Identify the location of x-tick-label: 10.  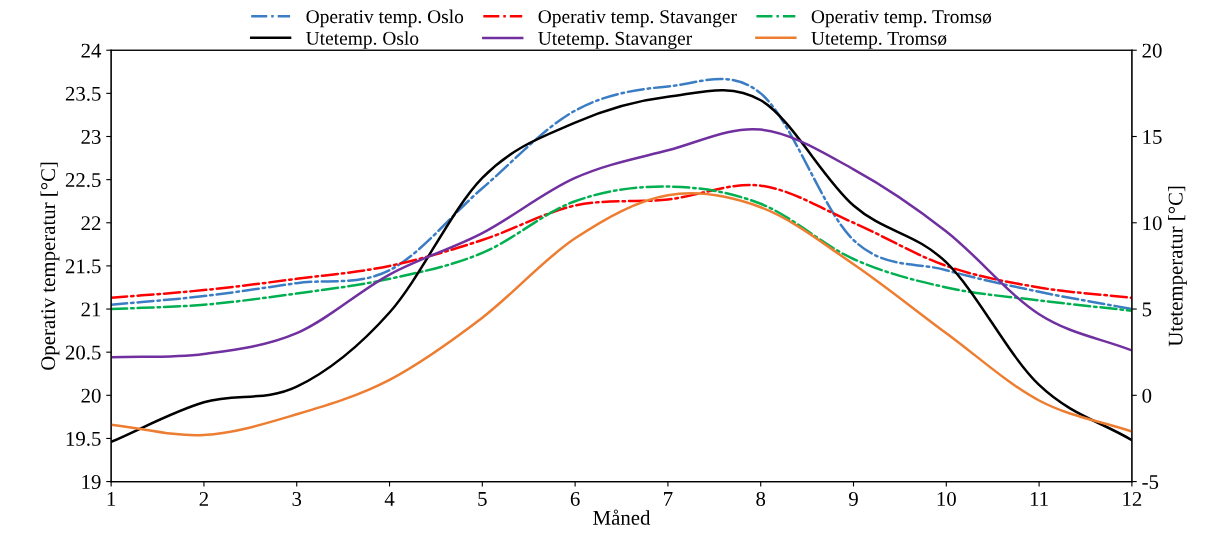
(946, 498).